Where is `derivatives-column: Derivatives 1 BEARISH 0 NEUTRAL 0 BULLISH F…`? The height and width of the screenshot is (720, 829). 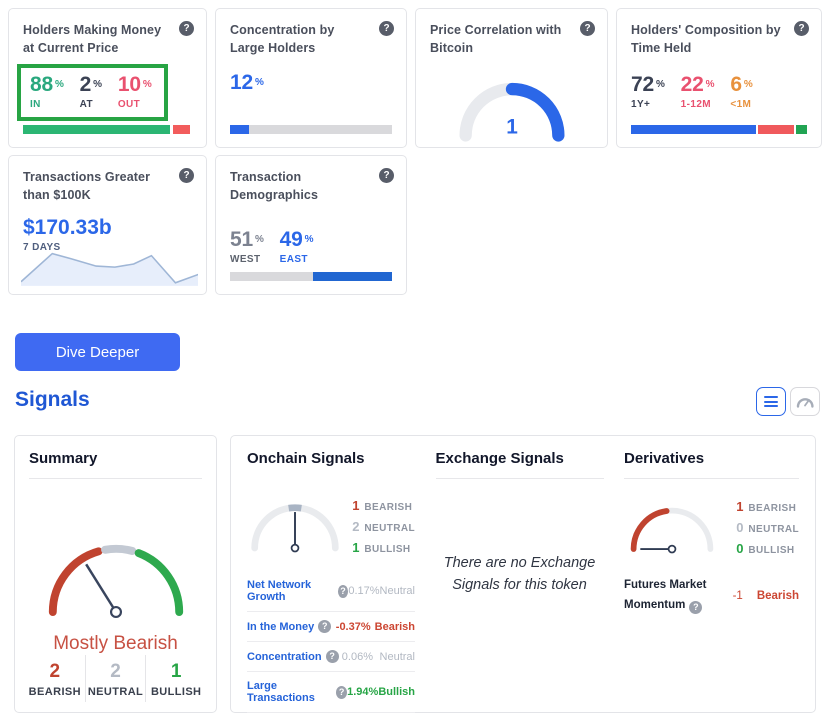
derivatives-column: Derivatives 1 BEARISH 0 NEUTRAL 0 BULLISH F… is located at coordinates (711, 574).